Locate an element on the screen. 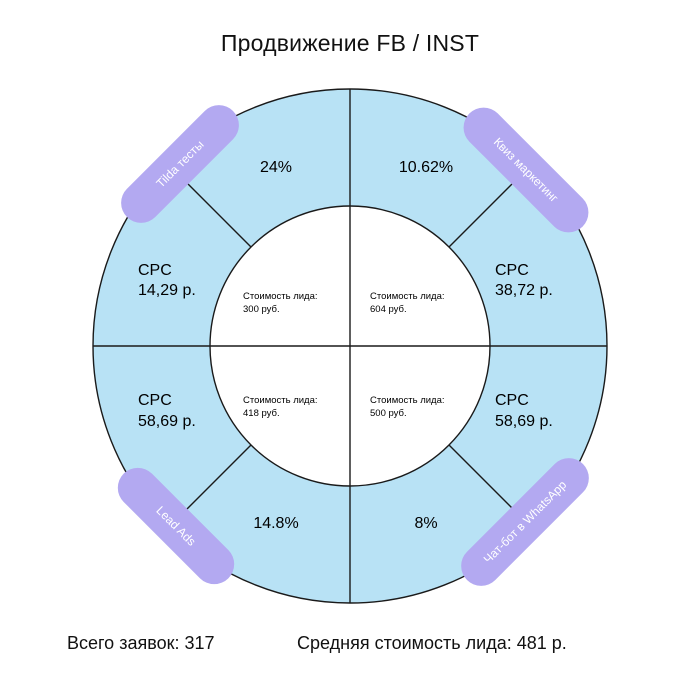 The width and height of the screenshot is (700, 700). cpc-label-top-left: CPC is located at coordinates (155, 270).